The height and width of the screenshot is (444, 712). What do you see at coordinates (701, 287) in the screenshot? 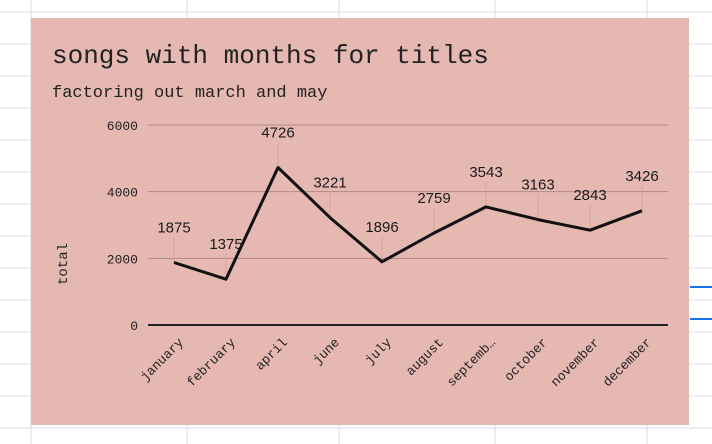
I see `selection-handle-top` at bounding box center [701, 287].